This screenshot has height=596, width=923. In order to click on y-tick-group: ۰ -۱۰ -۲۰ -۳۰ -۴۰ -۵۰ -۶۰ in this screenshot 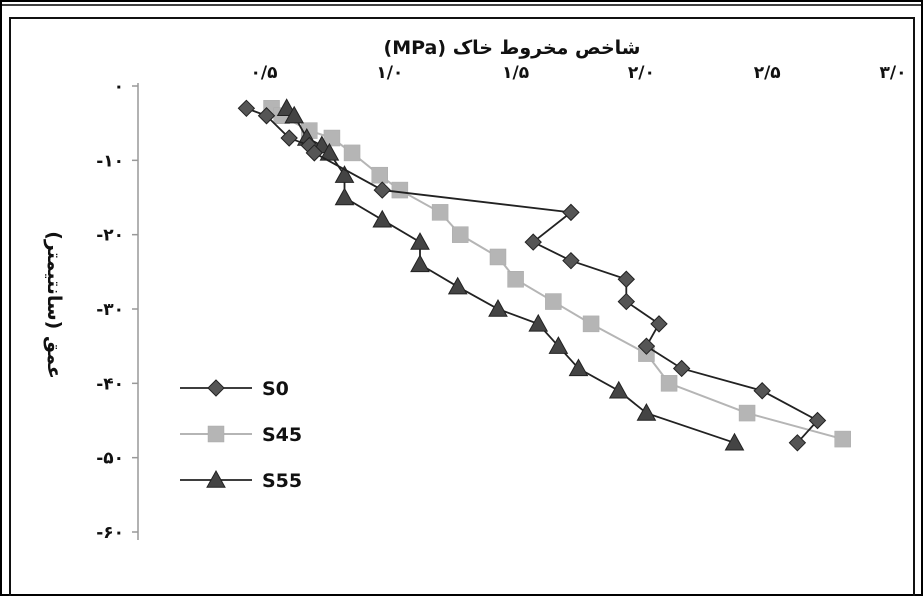, I will do `click(117, 310)`.